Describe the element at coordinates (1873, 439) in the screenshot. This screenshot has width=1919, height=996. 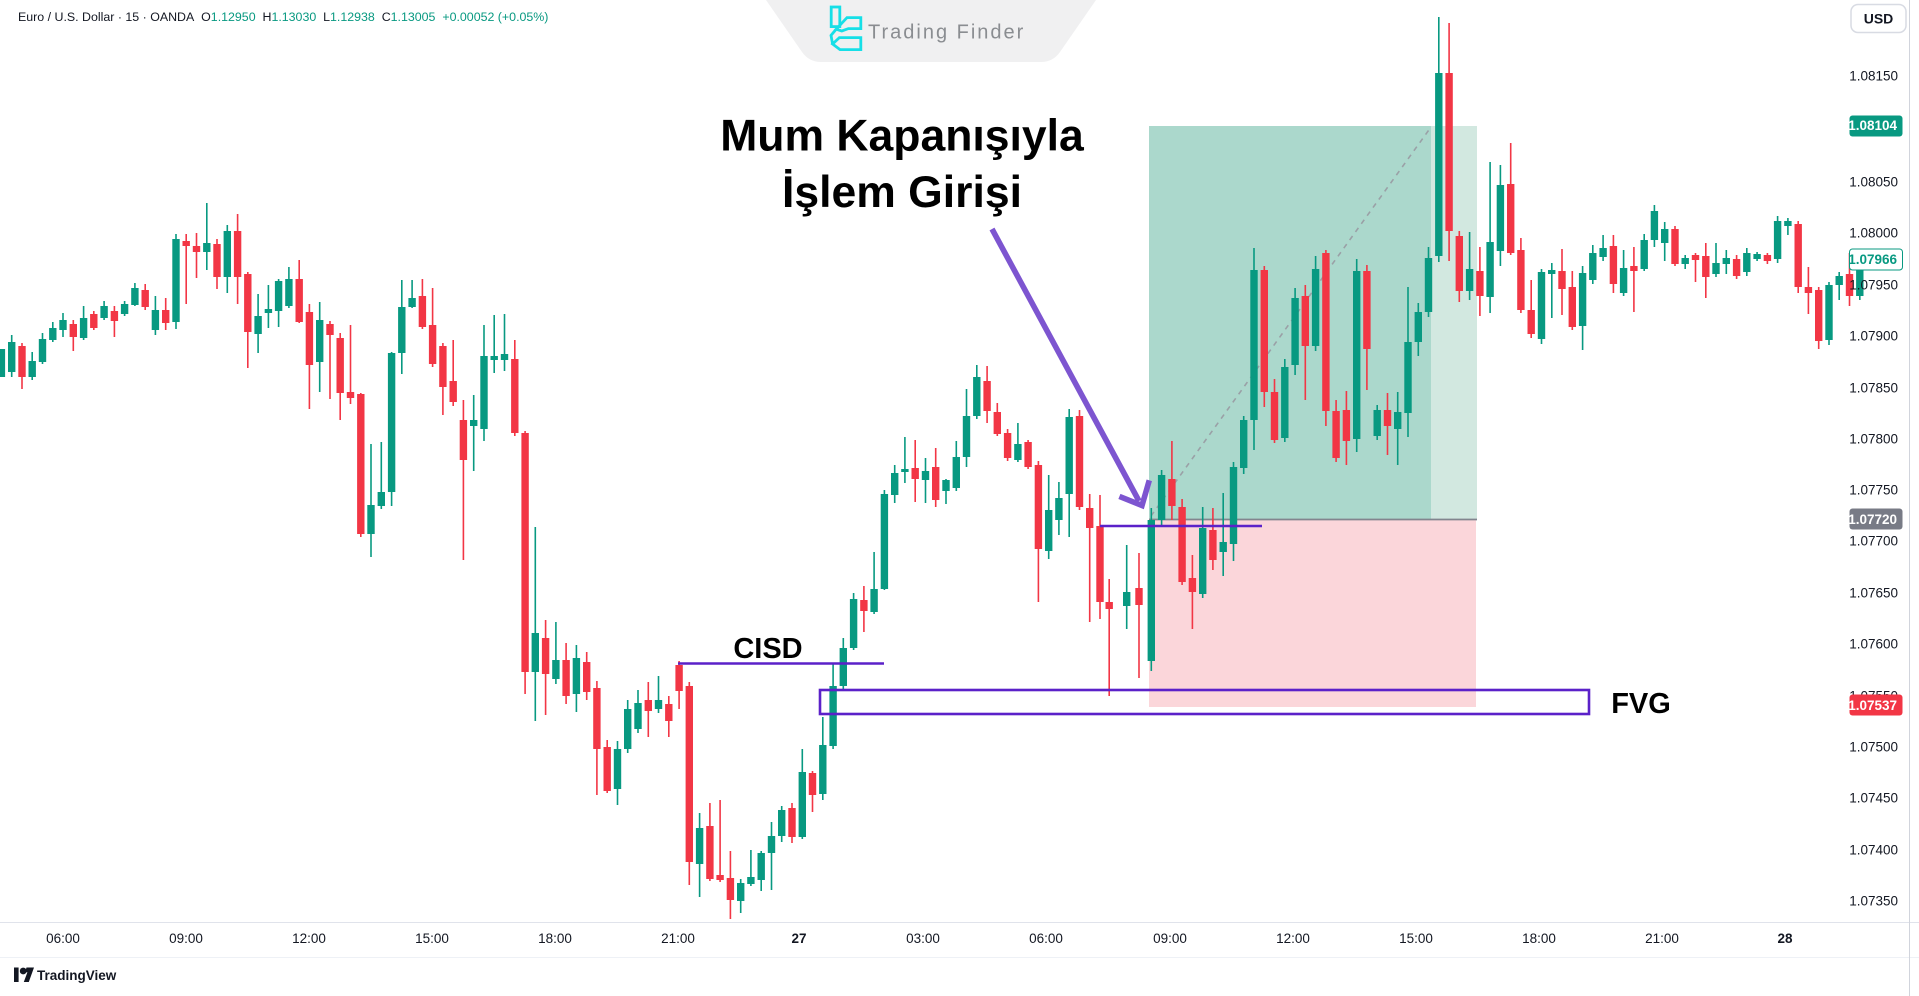
I see `svg-text: 1.07800` at that location.